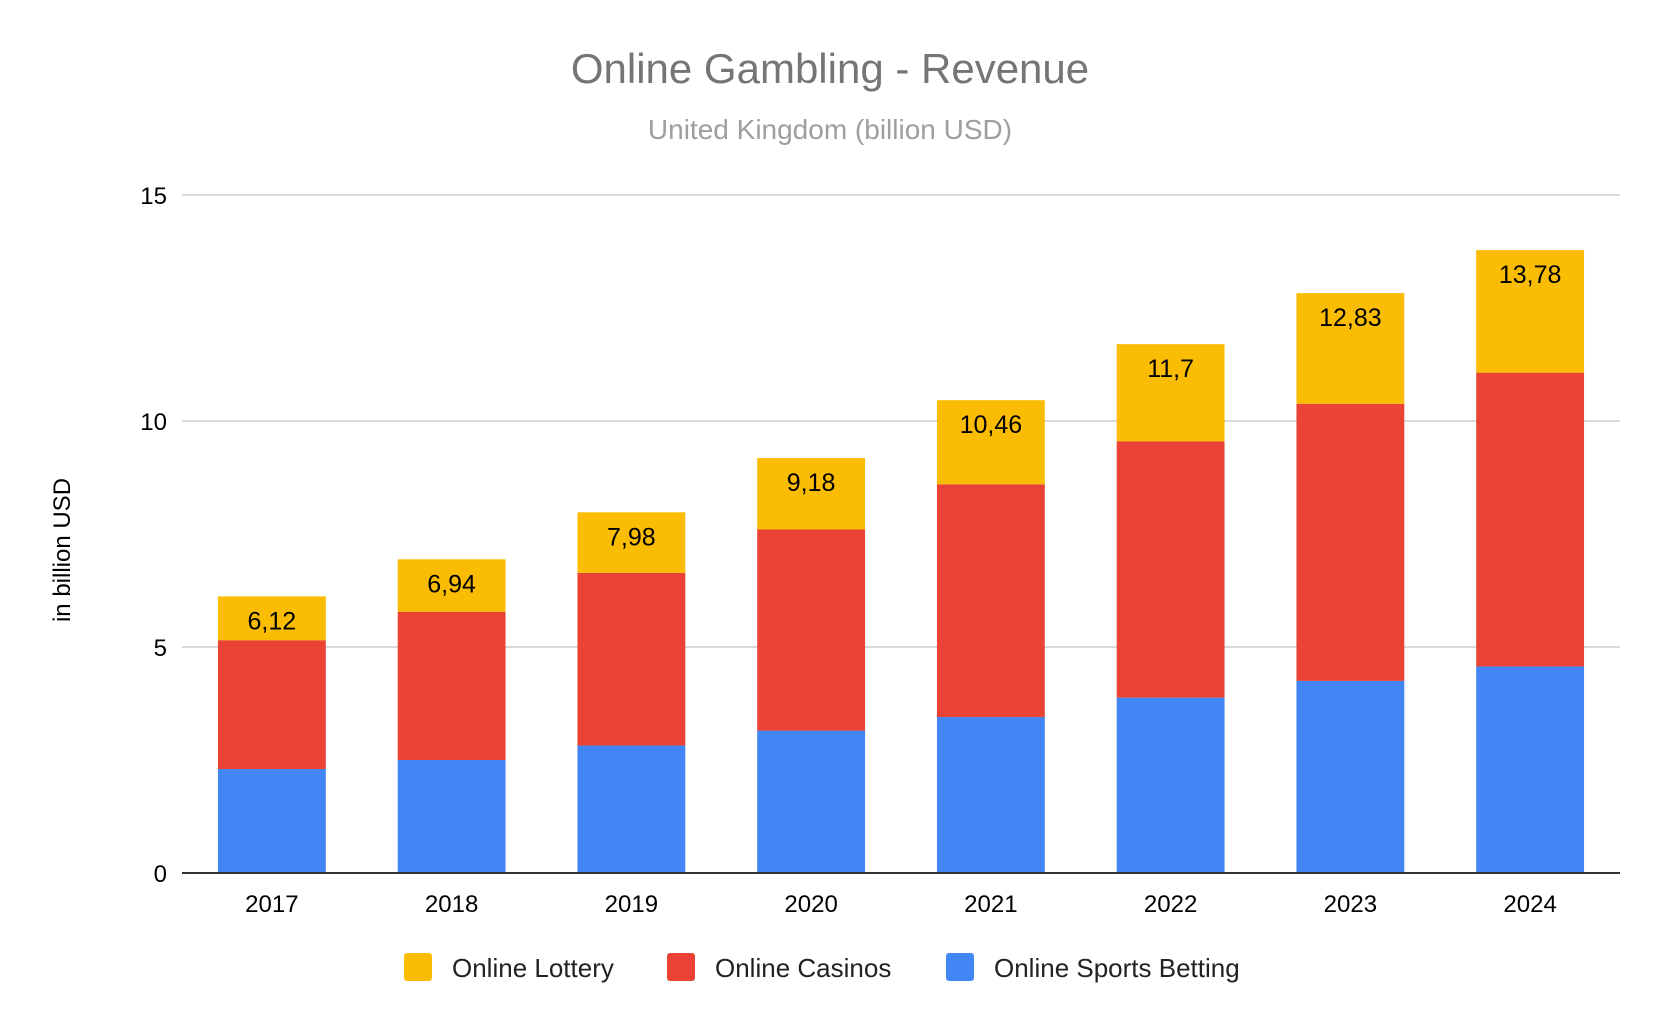 This screenshot has width=1661, height=1030. What do you see at coordinates (533, 968) in the screenshot?
I see `legend-item-label: Online Lottery` at bounding box center [533, 968].